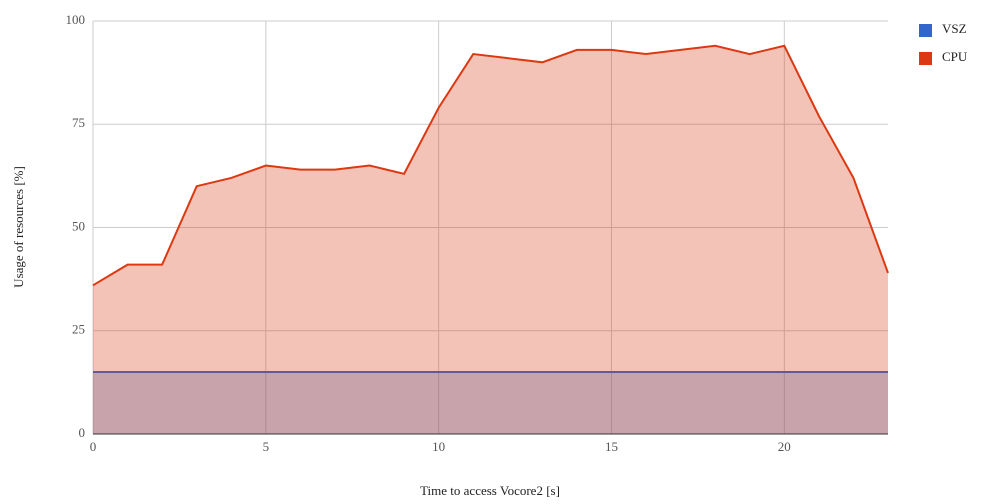 The width and height of the screenshot is (991, 504). Describe the element at coordinates (266, 446) in the screenshot. I see `x-tick-label: 5` at that location.